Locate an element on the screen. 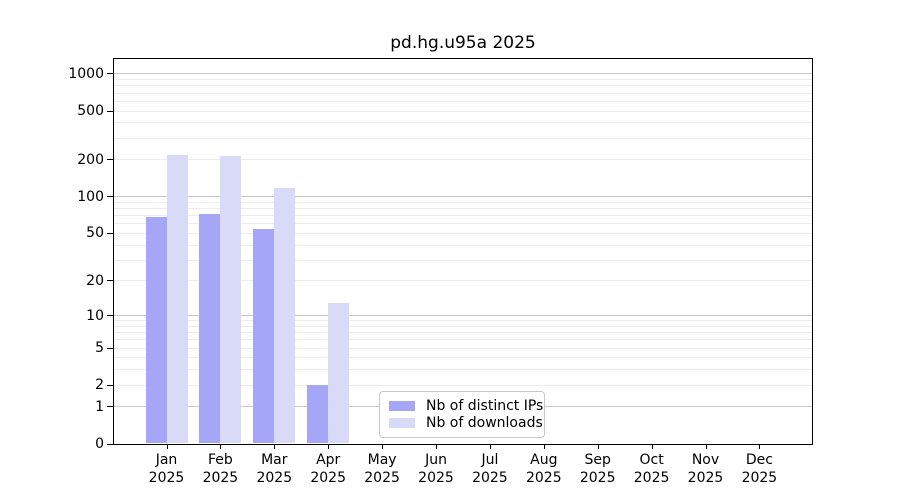 The height and width of the screenshot is (500, 900). x-tick-label: Aug 2025 is located at coordinates (544, 469).